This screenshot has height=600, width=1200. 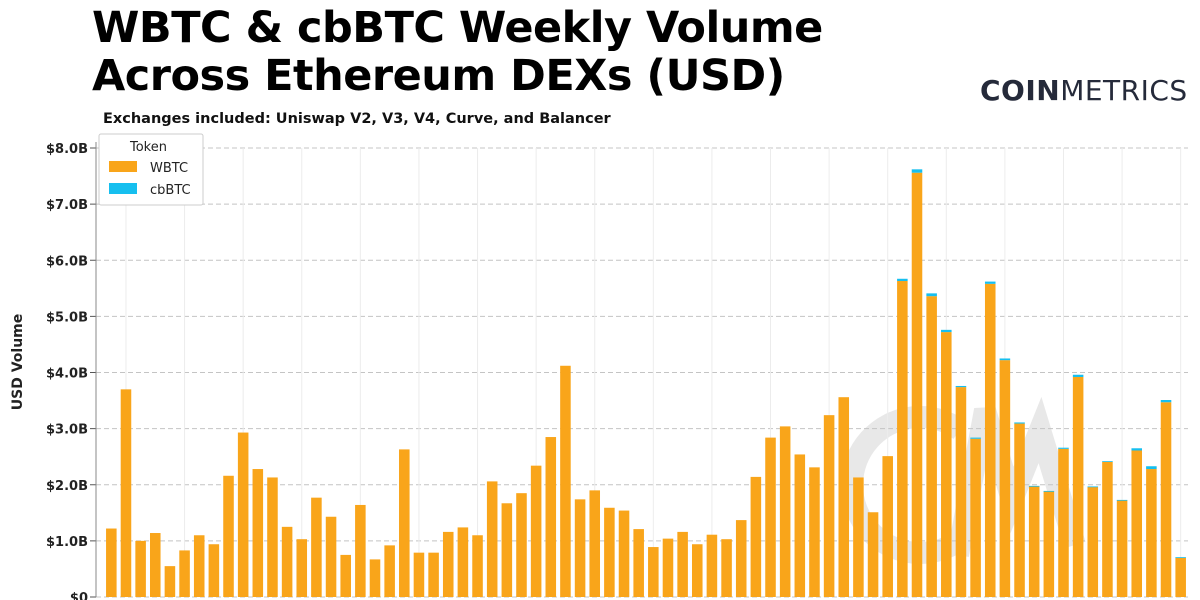 I want to click on y-tick-label: $3.0B, so click(x=67, y=430).